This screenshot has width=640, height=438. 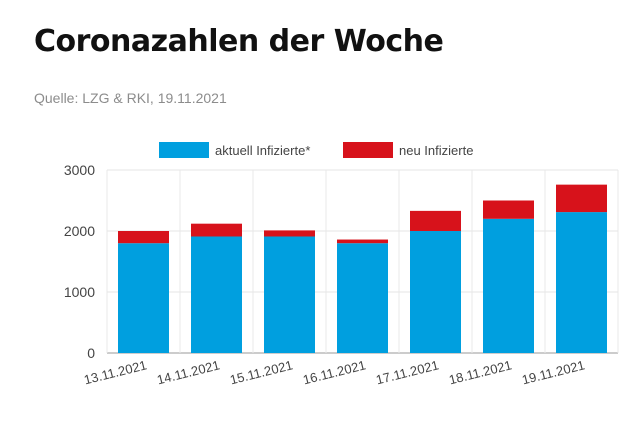 I want to click on x-tick-label: 16.11.2021, so click(x=334, y=372).